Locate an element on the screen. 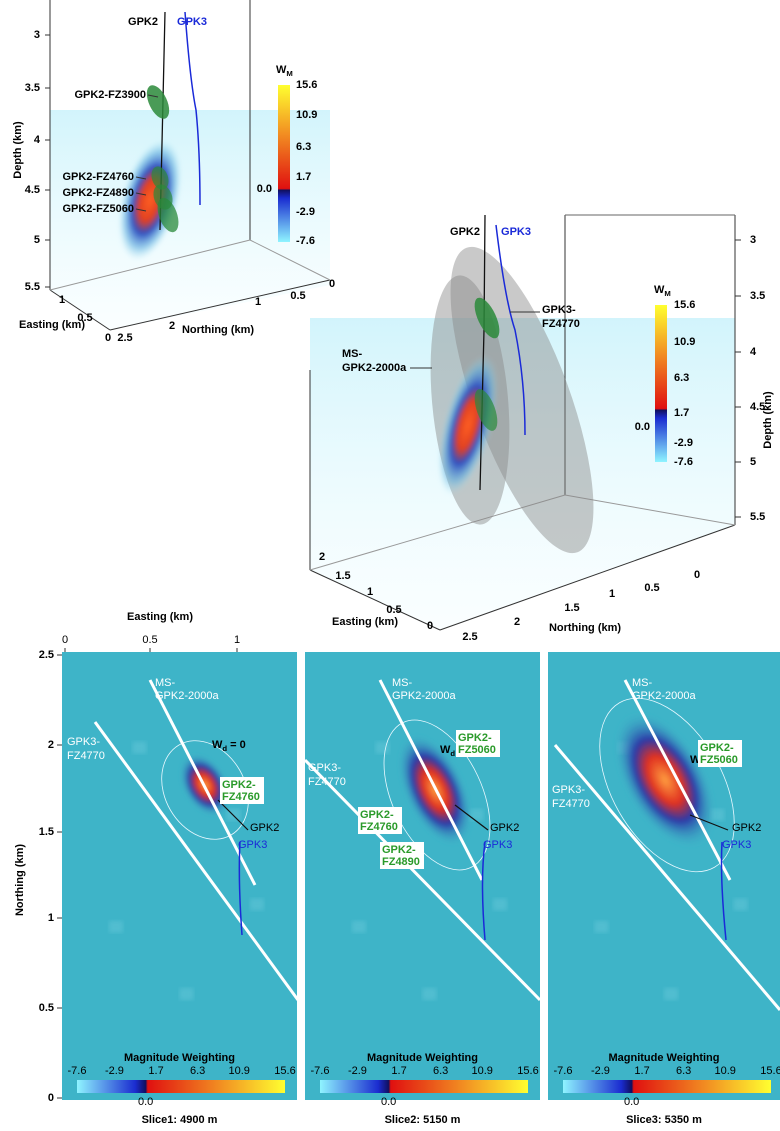  depth-label: Depth (km) is located at coordinates (18, 150).